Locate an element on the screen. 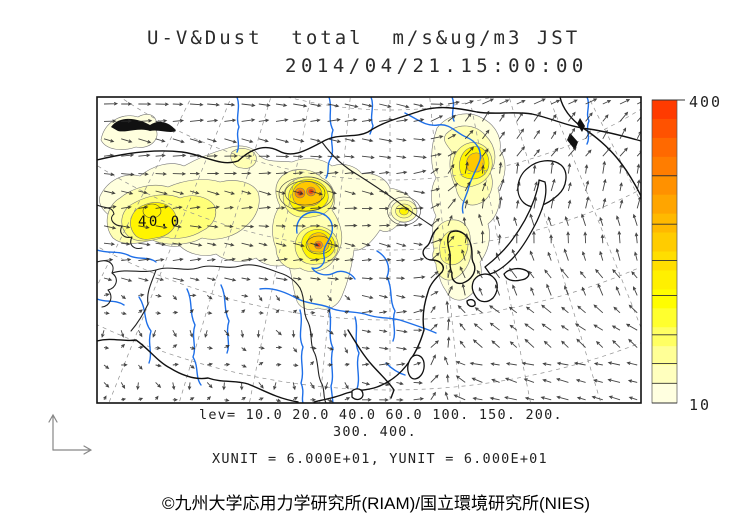  small-island is located at coordinates (581, 125).